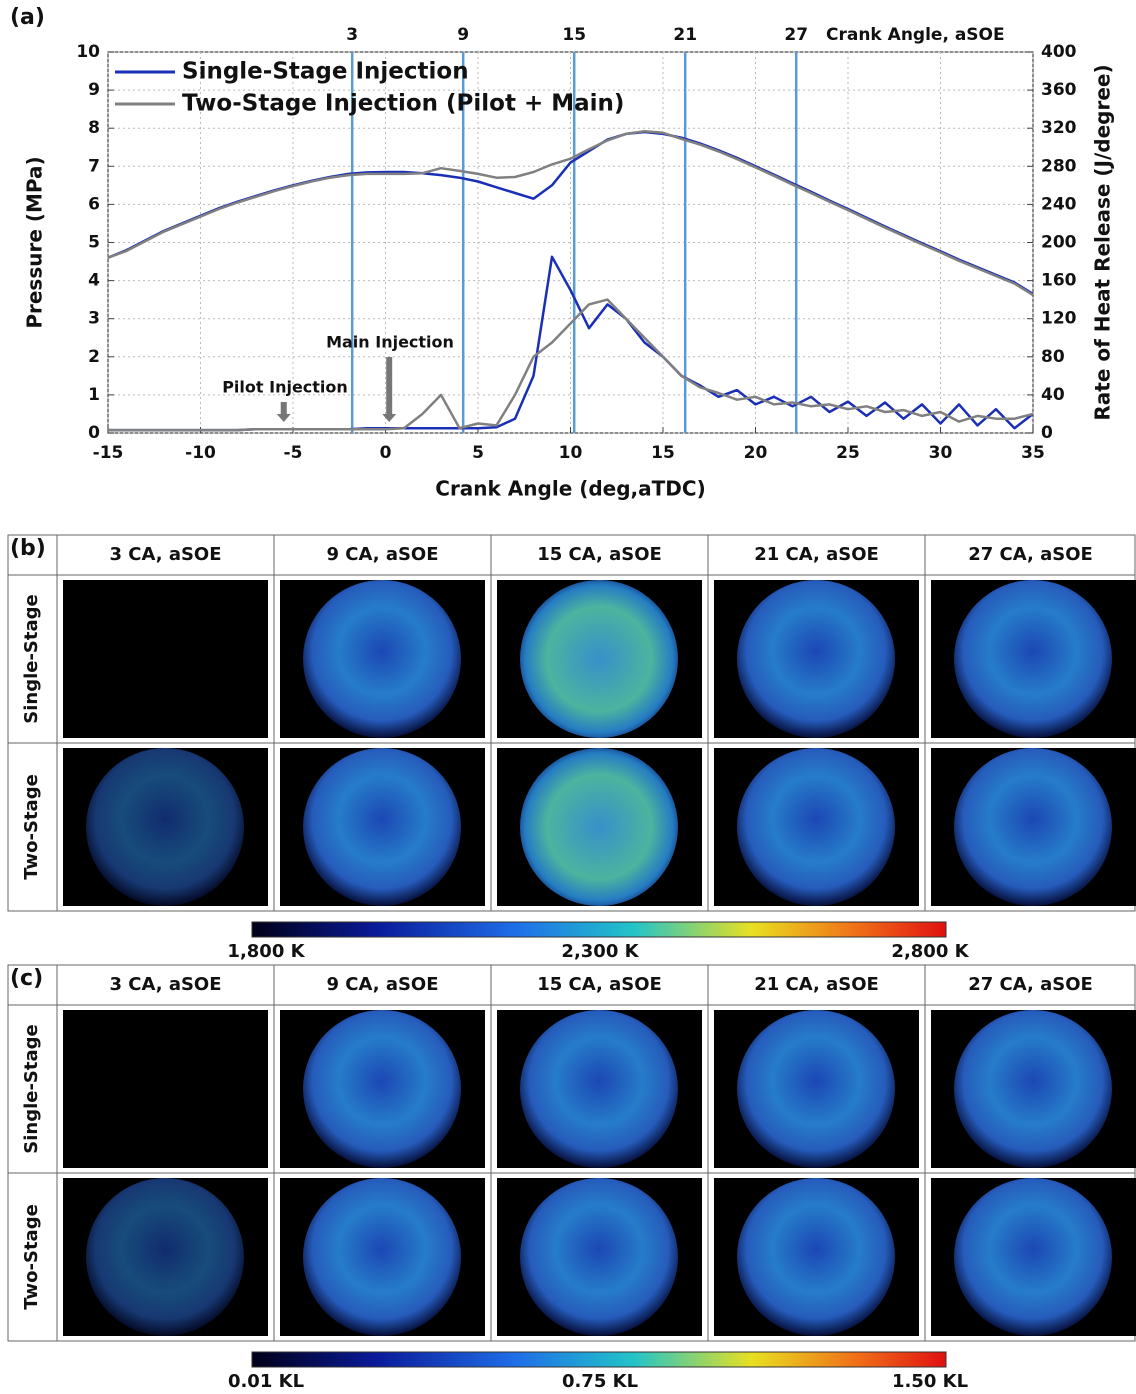 The image size is (1136, 1394). What do you see at coordinates (930, 1381) in the screenshot?
I see `colorbar-label: 1.50 KL` at bounding box center [930, 1381].